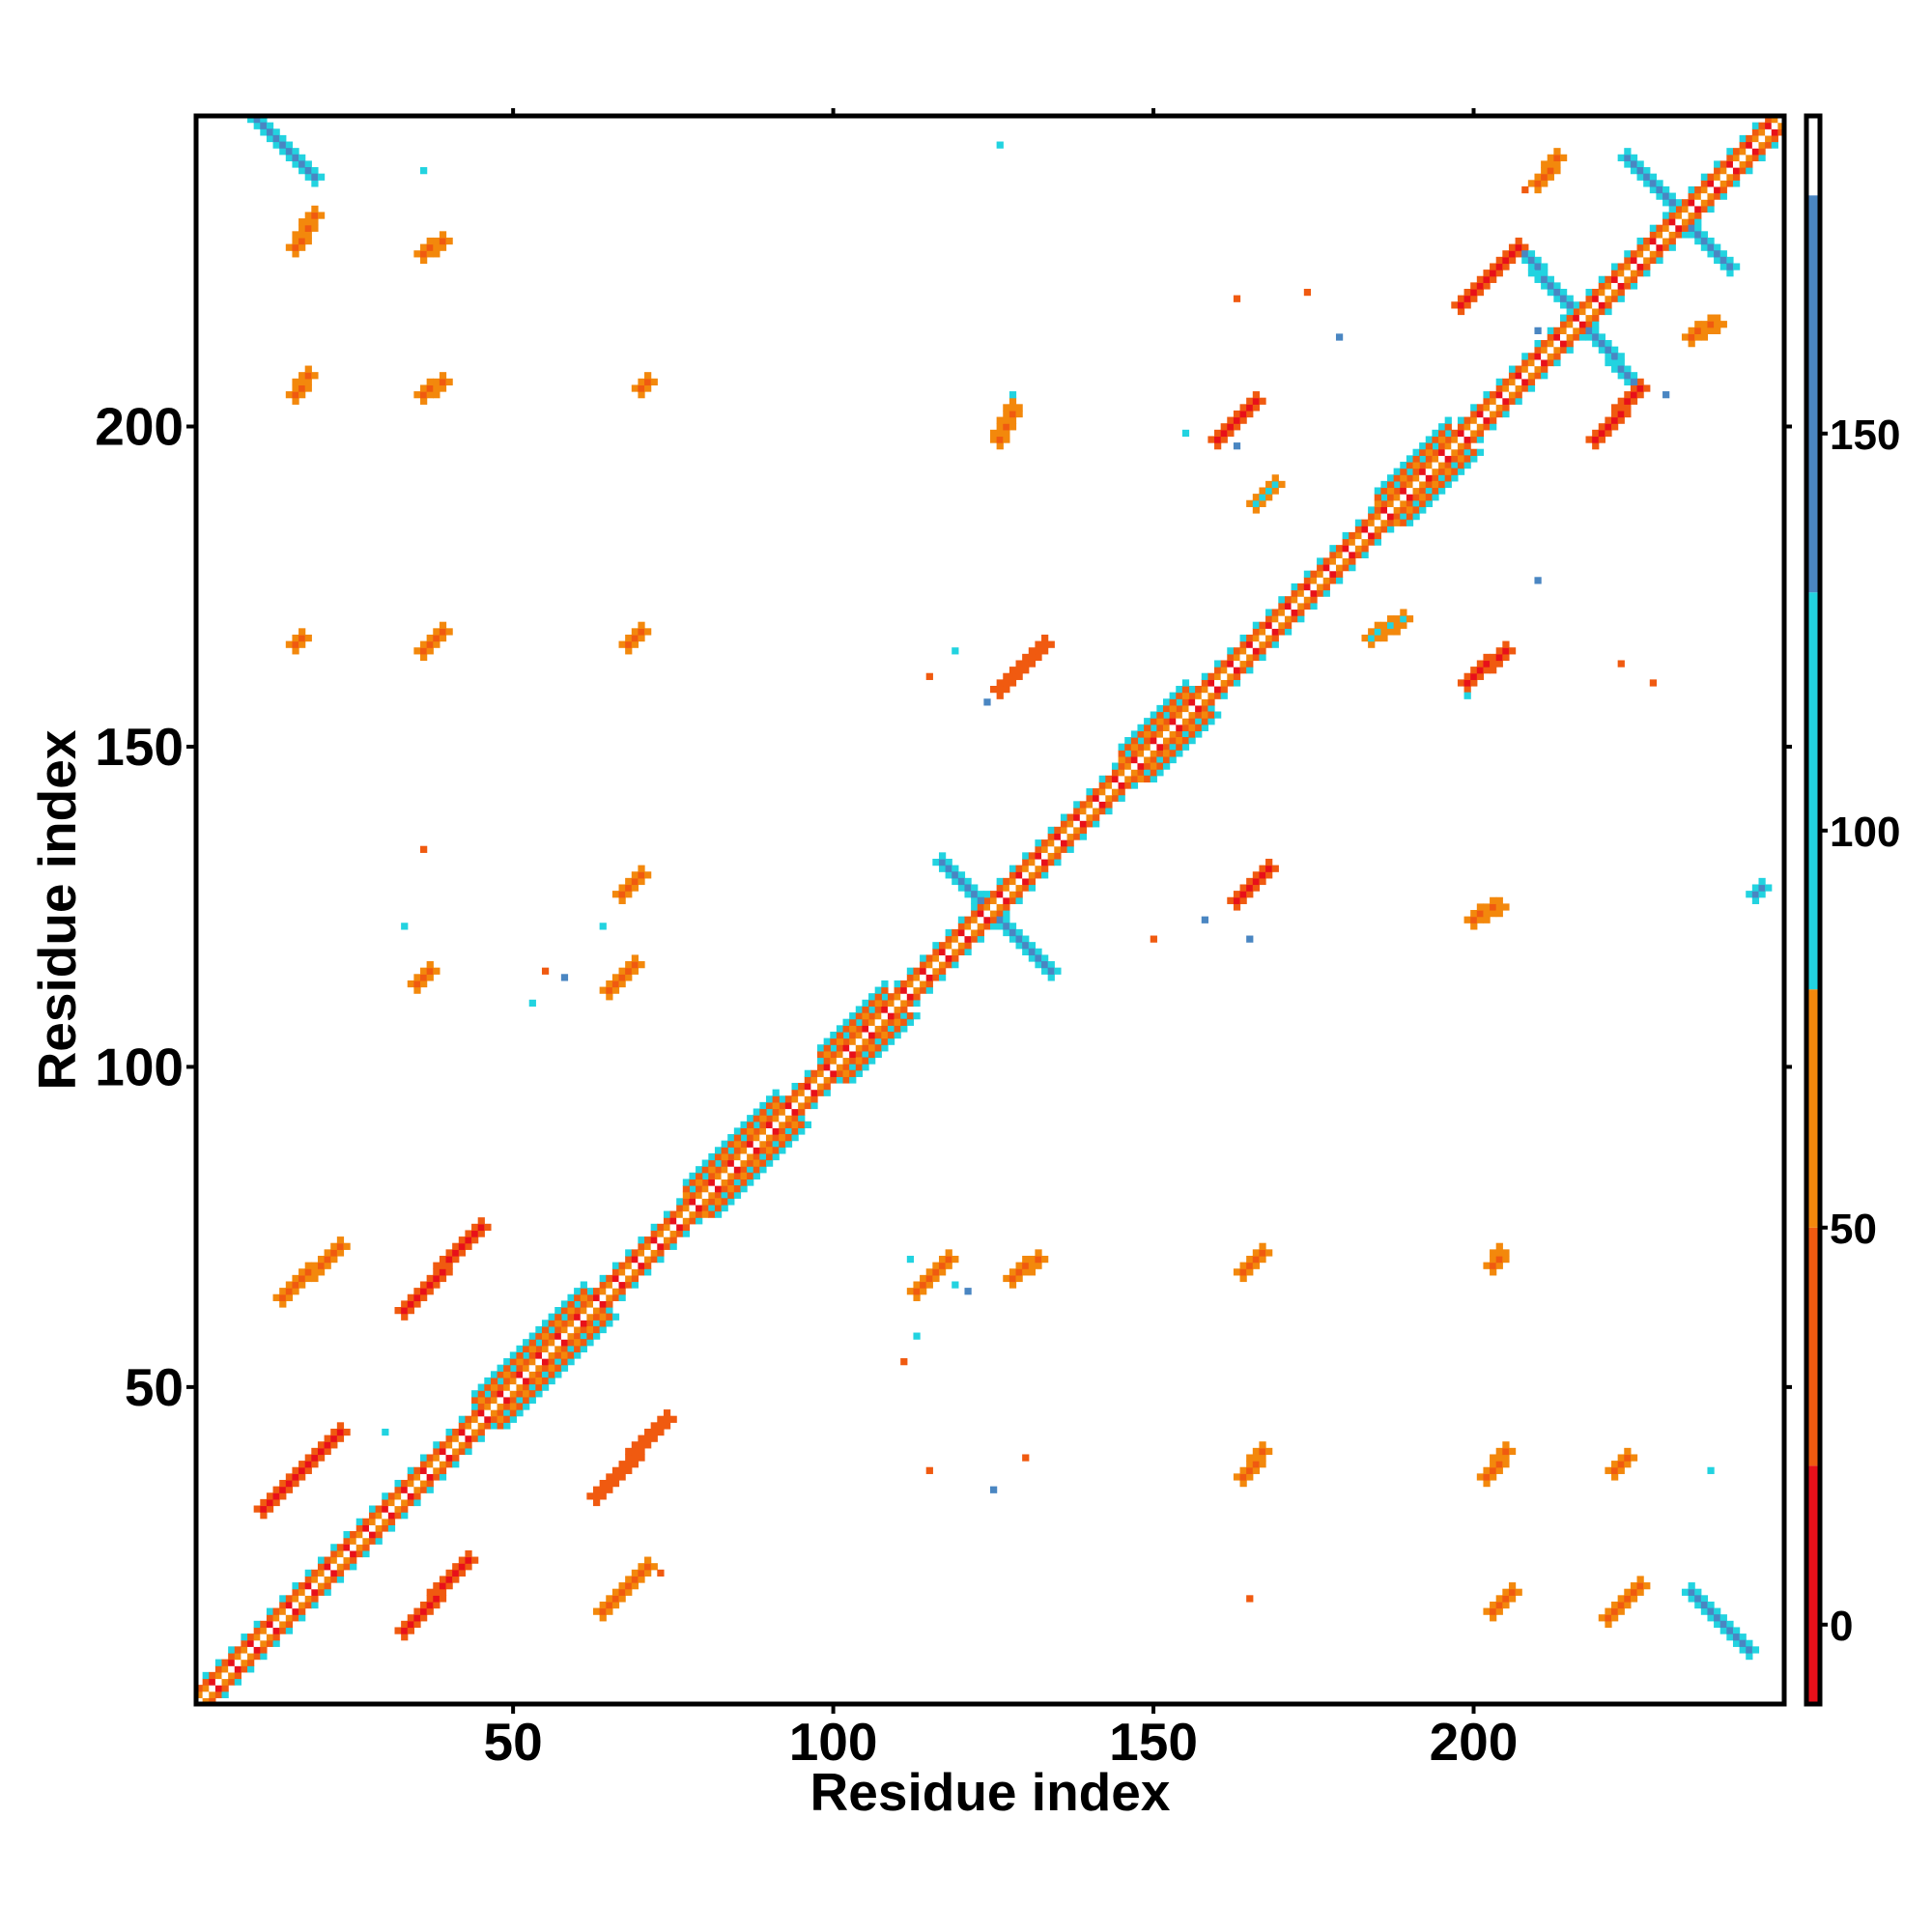  What do you see at coordinates (139, 427) in the screenshot?
I see `y-tick-label: 200` at bounding box center [139, 427].